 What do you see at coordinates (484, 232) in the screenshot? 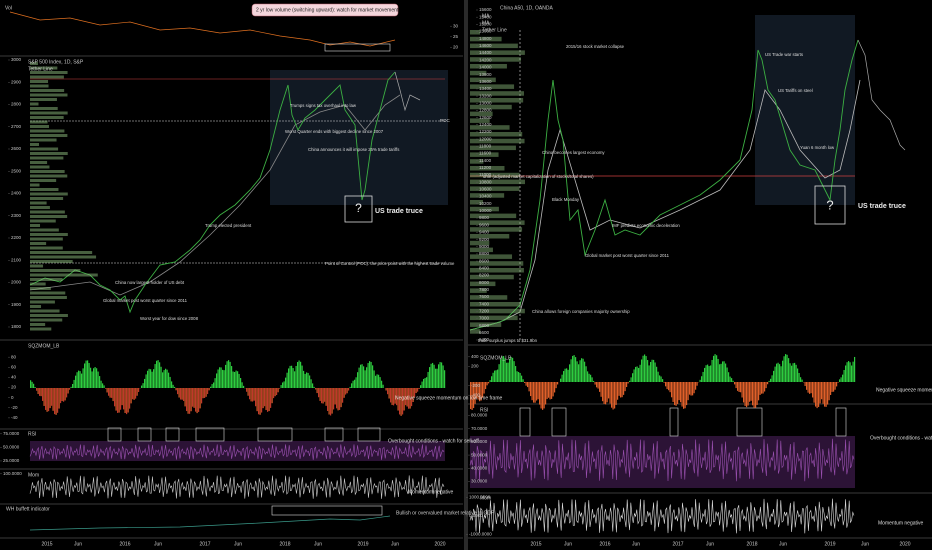
I see `y-tick-label: 9400` at bounding box center [484, 232].